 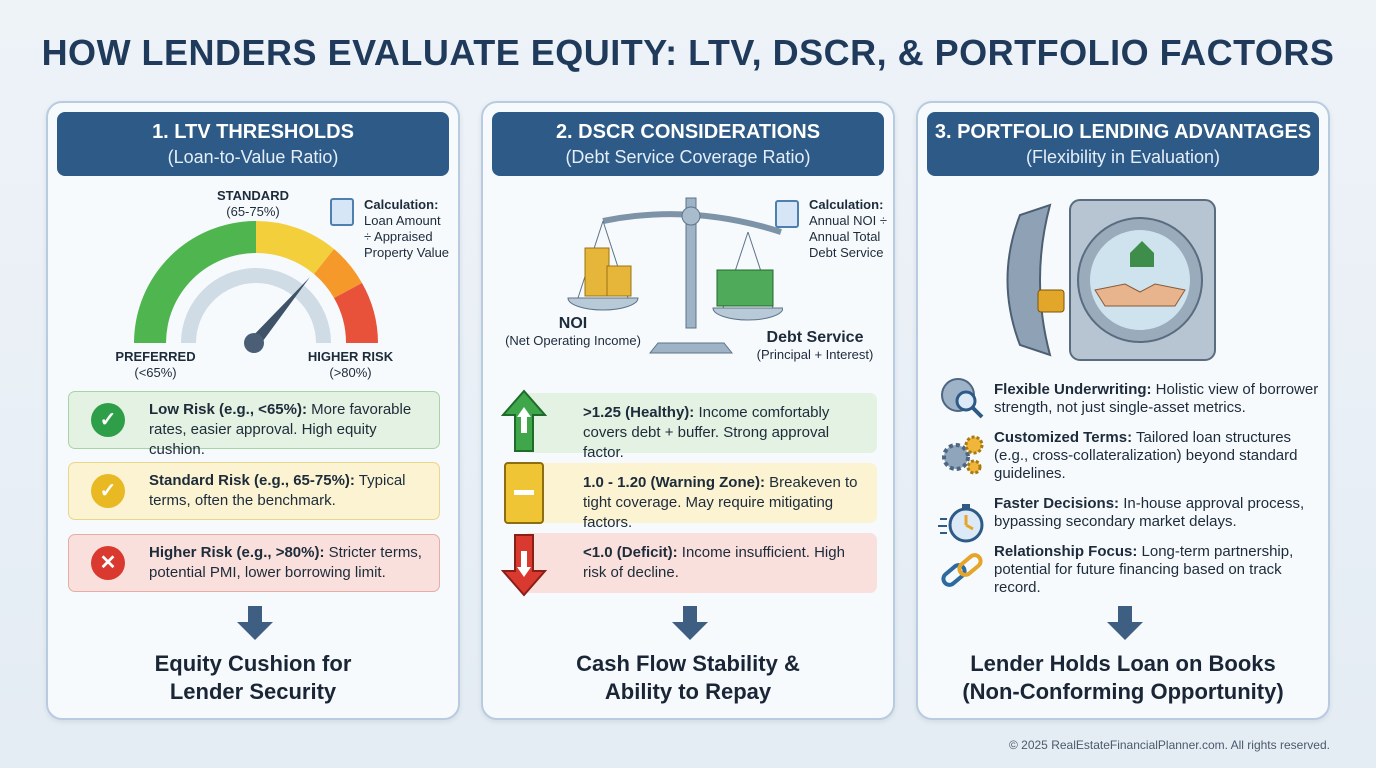 I want to click on panel-subtitle: (Flexibility in Evaluation), so click(x=1123, y=157).